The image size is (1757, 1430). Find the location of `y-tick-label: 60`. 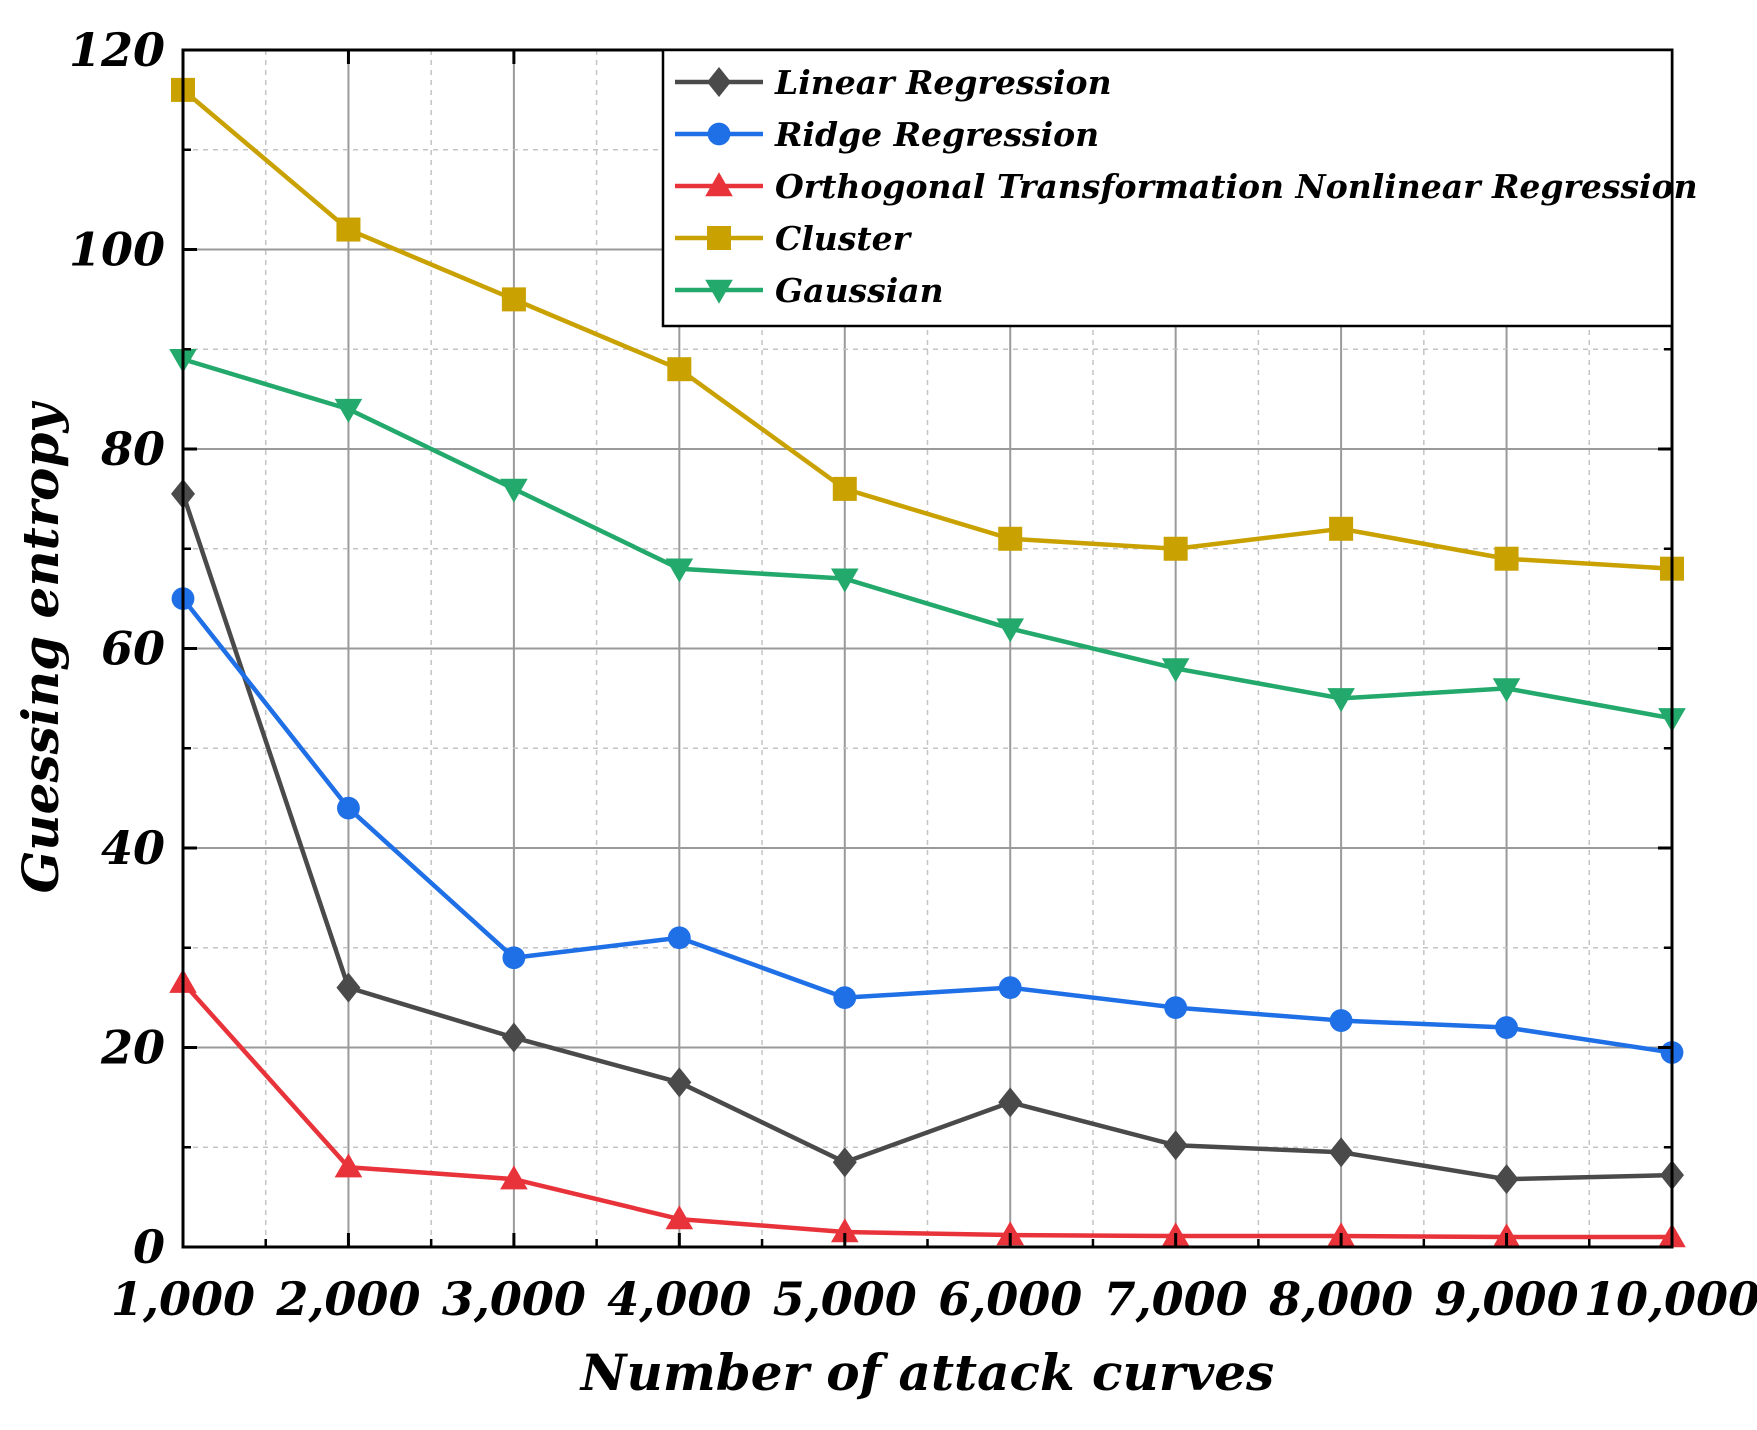

y-tick-label: 60 is located at coordinates (133, 649).